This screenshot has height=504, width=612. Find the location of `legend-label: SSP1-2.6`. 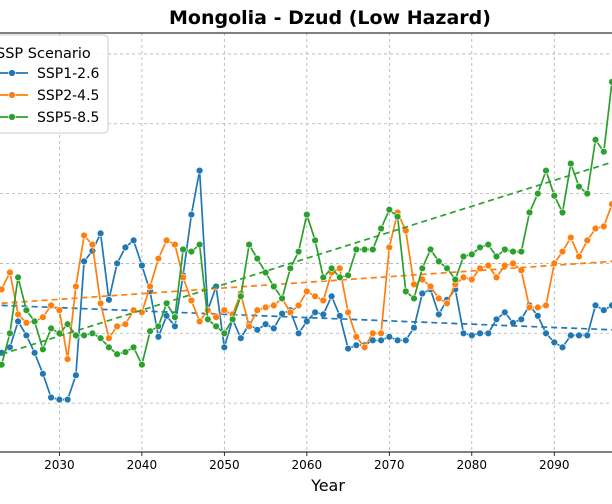

legend-label: SSP1-2.6 is located at coordinates (68, 74).